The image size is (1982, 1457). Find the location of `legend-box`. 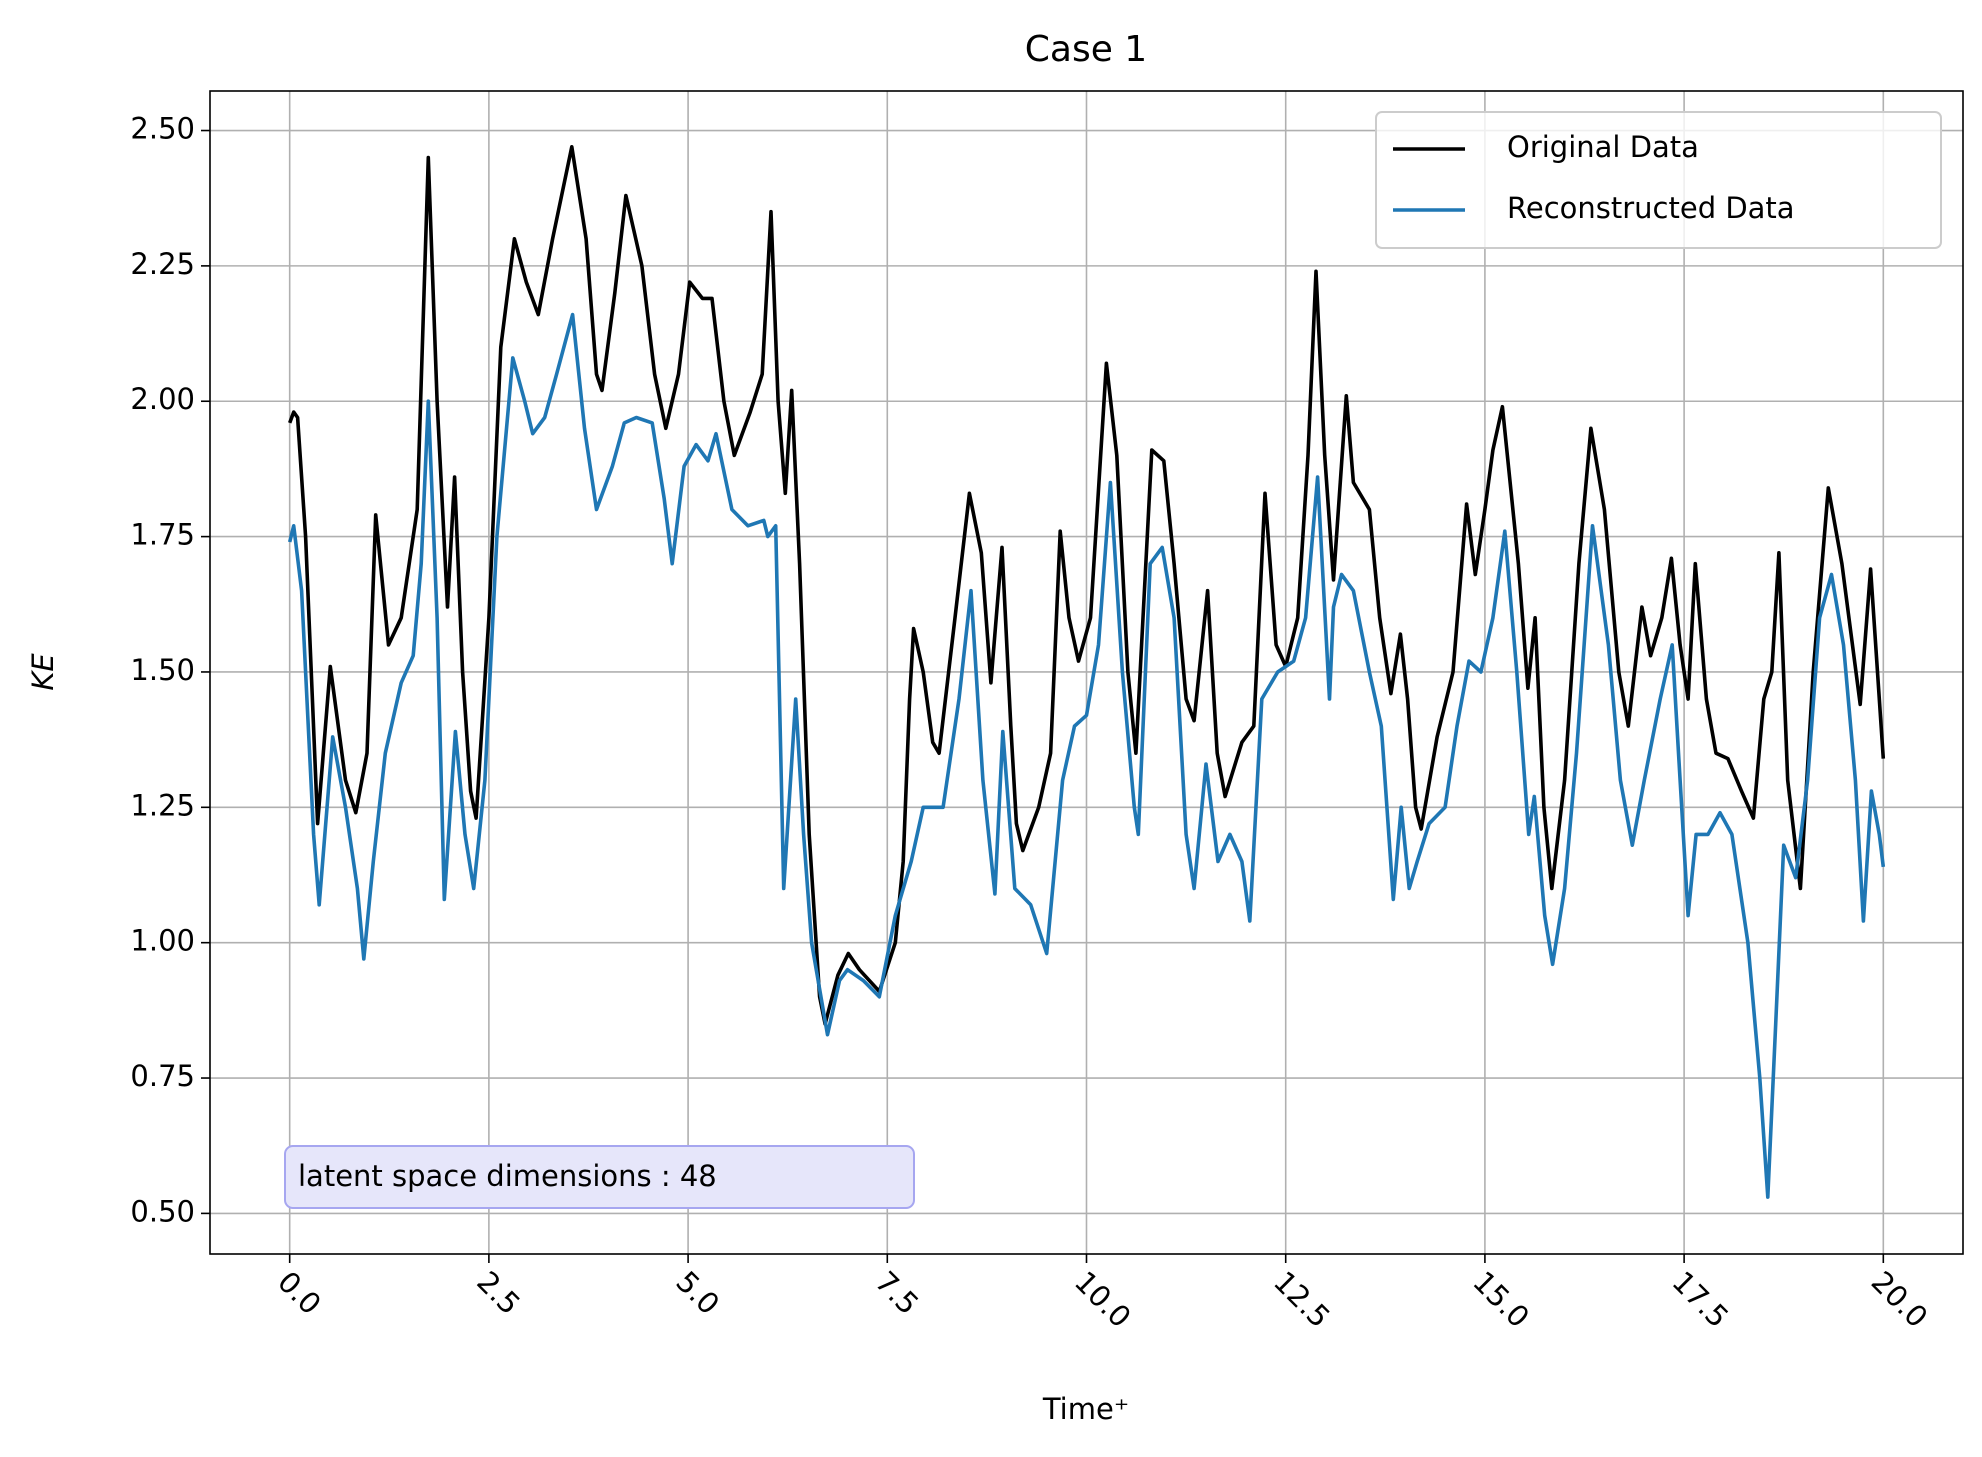

legend-box is located at coordinates (1658, 180).